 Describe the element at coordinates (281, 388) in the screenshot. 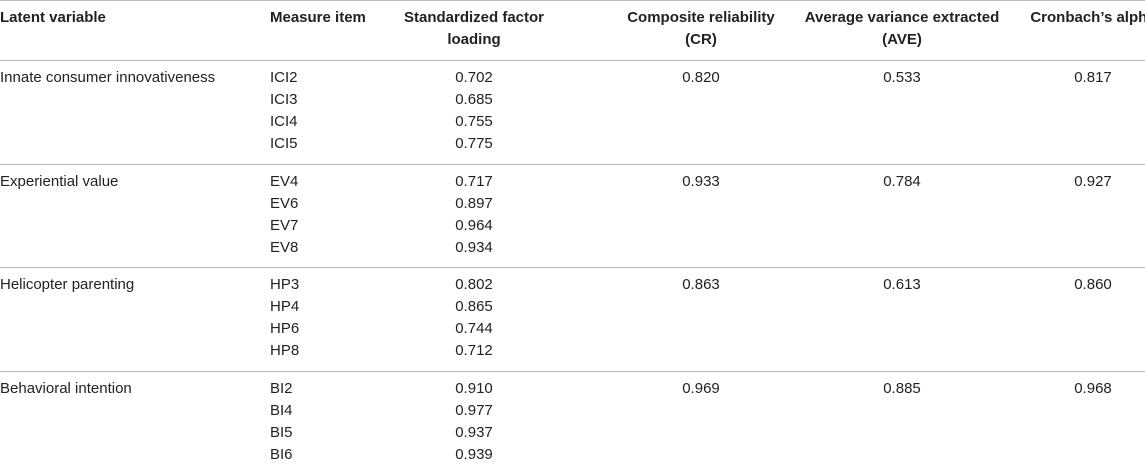

I see `measure-item: BI2` at that location.